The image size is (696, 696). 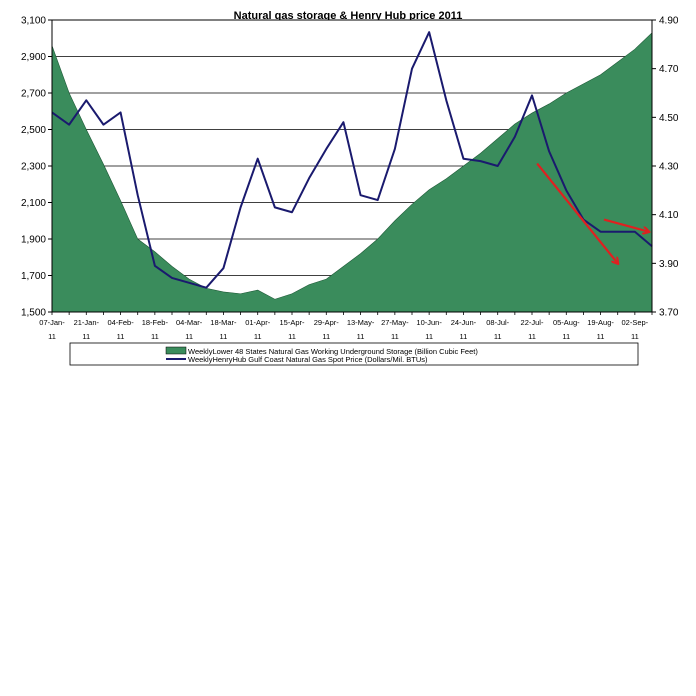 What do you see at coordinates (33, 94) in the screenshot?
I see `left-axis-tick-label: 2,700` at bounding box center [33, 94].